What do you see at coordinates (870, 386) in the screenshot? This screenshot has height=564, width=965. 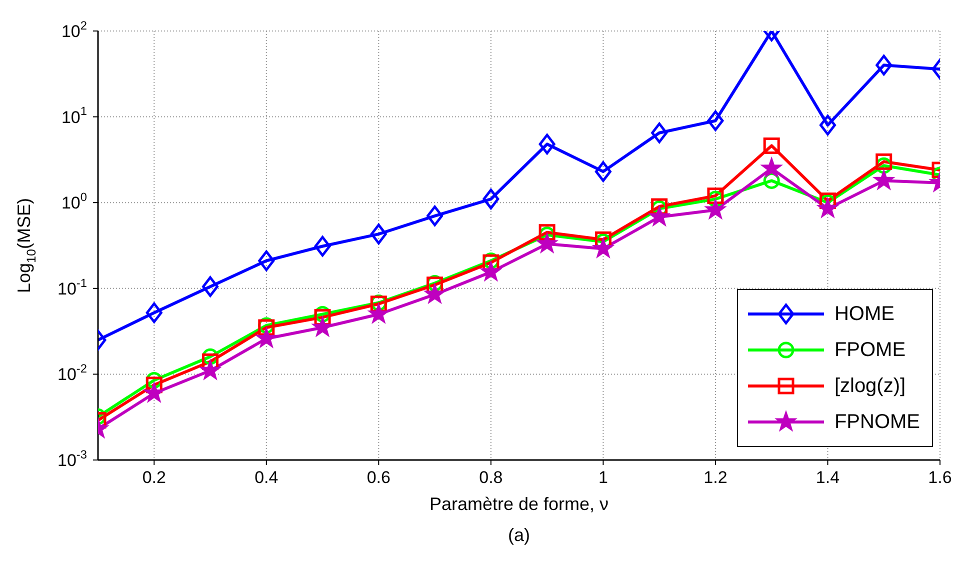 I see `legend-label: [zlog(z)]` at bounding box center [870, 386].